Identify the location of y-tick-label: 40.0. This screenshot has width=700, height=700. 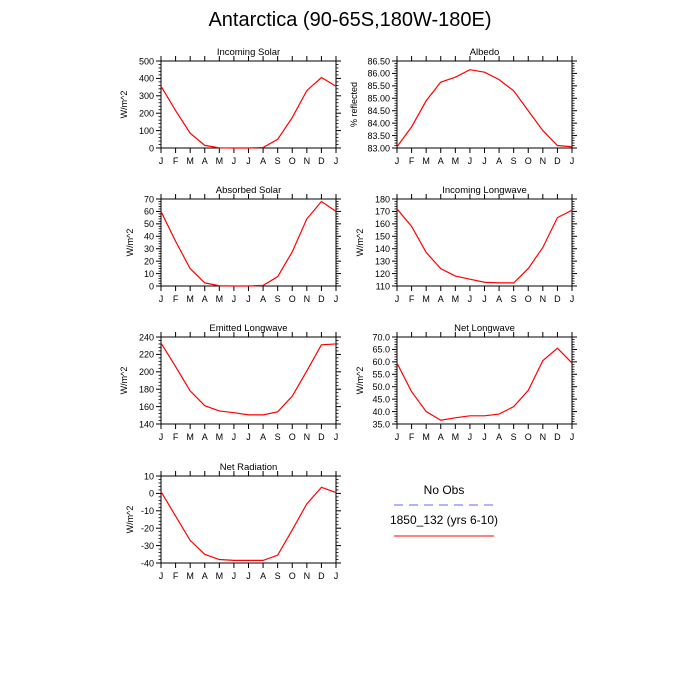
(381, 412).